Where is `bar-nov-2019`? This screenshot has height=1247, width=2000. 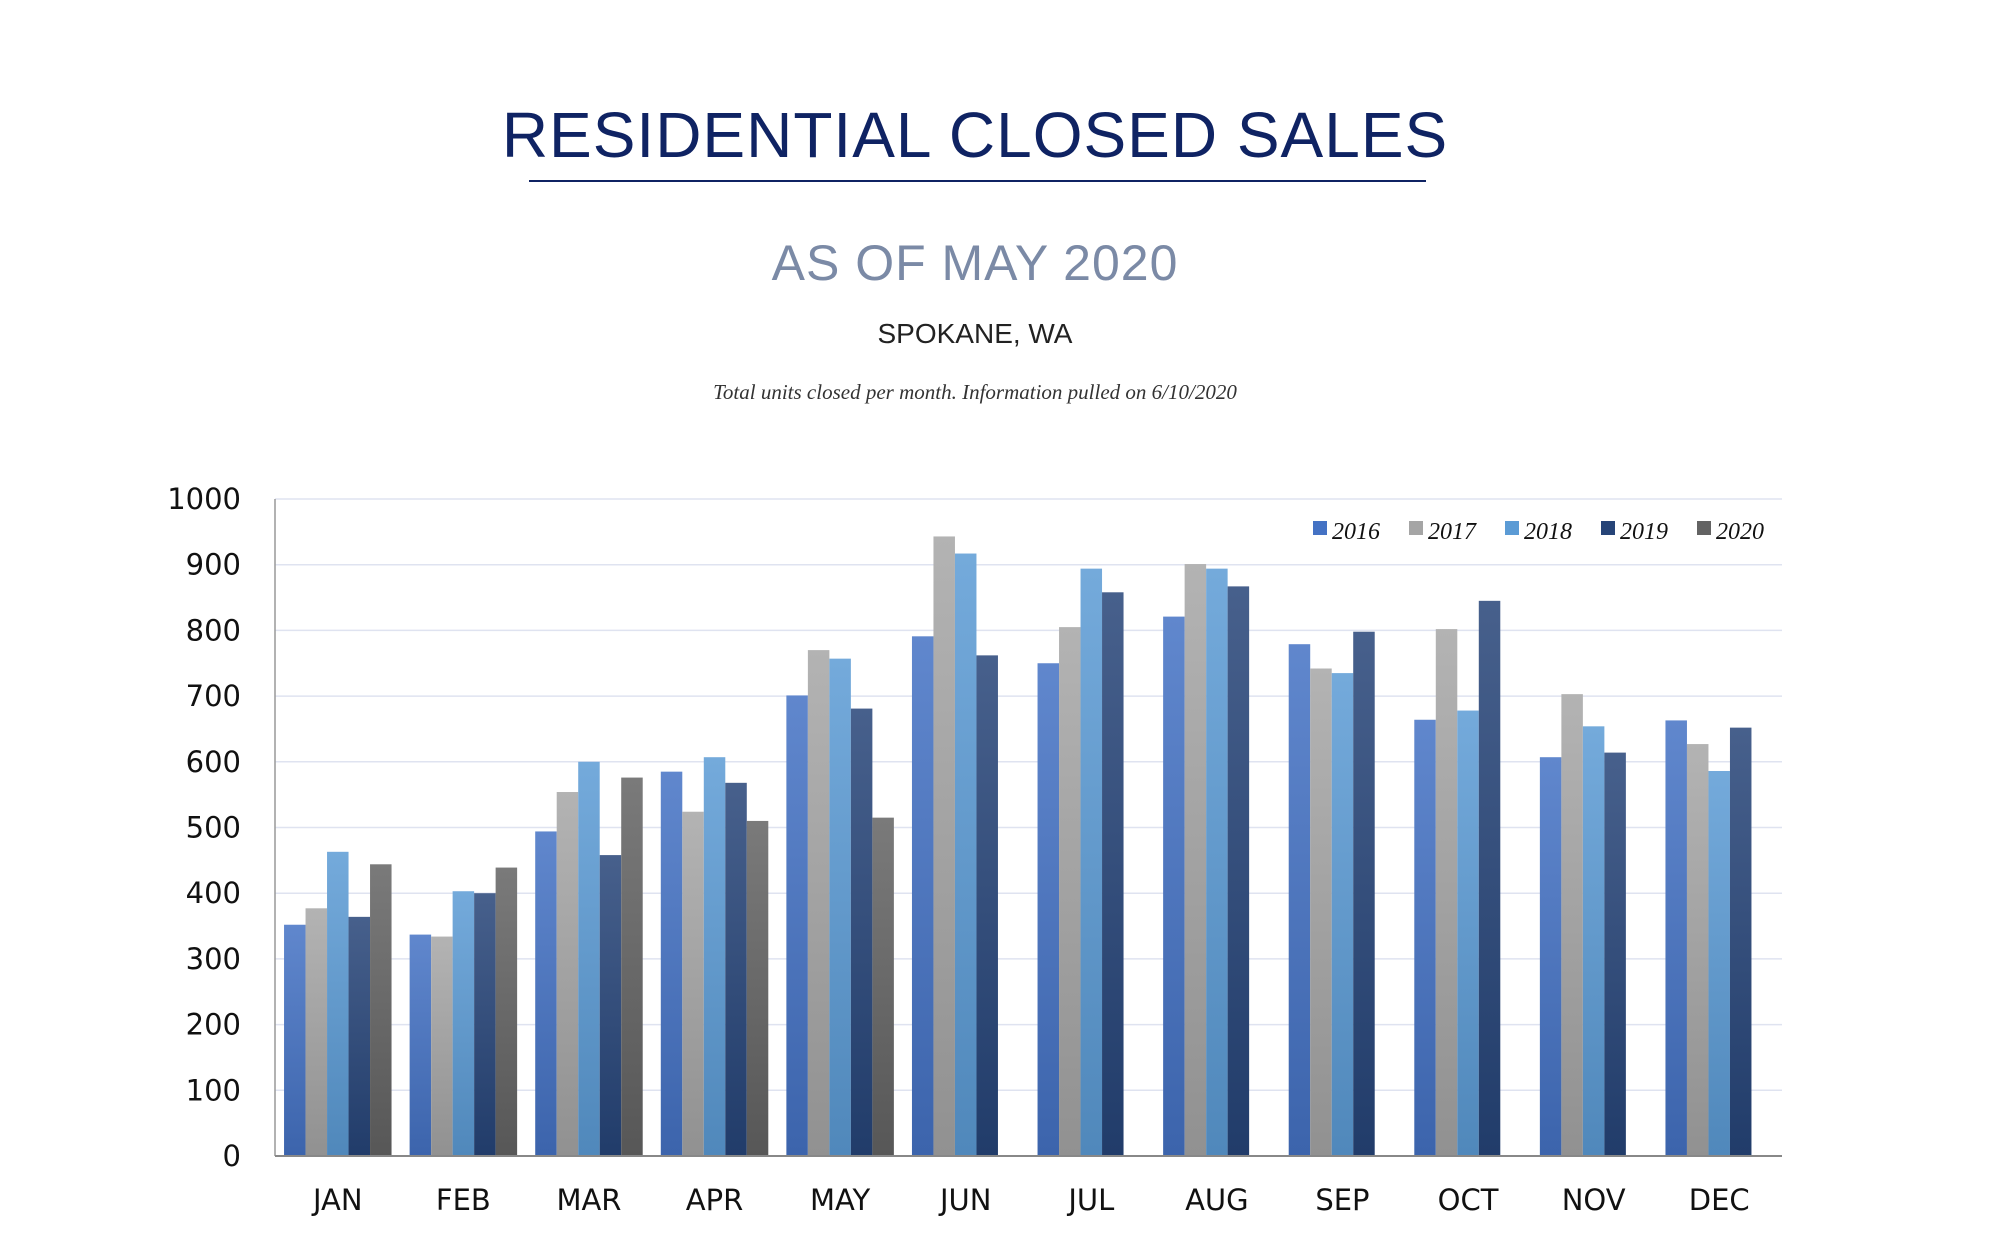 bar-nov-2019 is located at coordinates (1615, 954).